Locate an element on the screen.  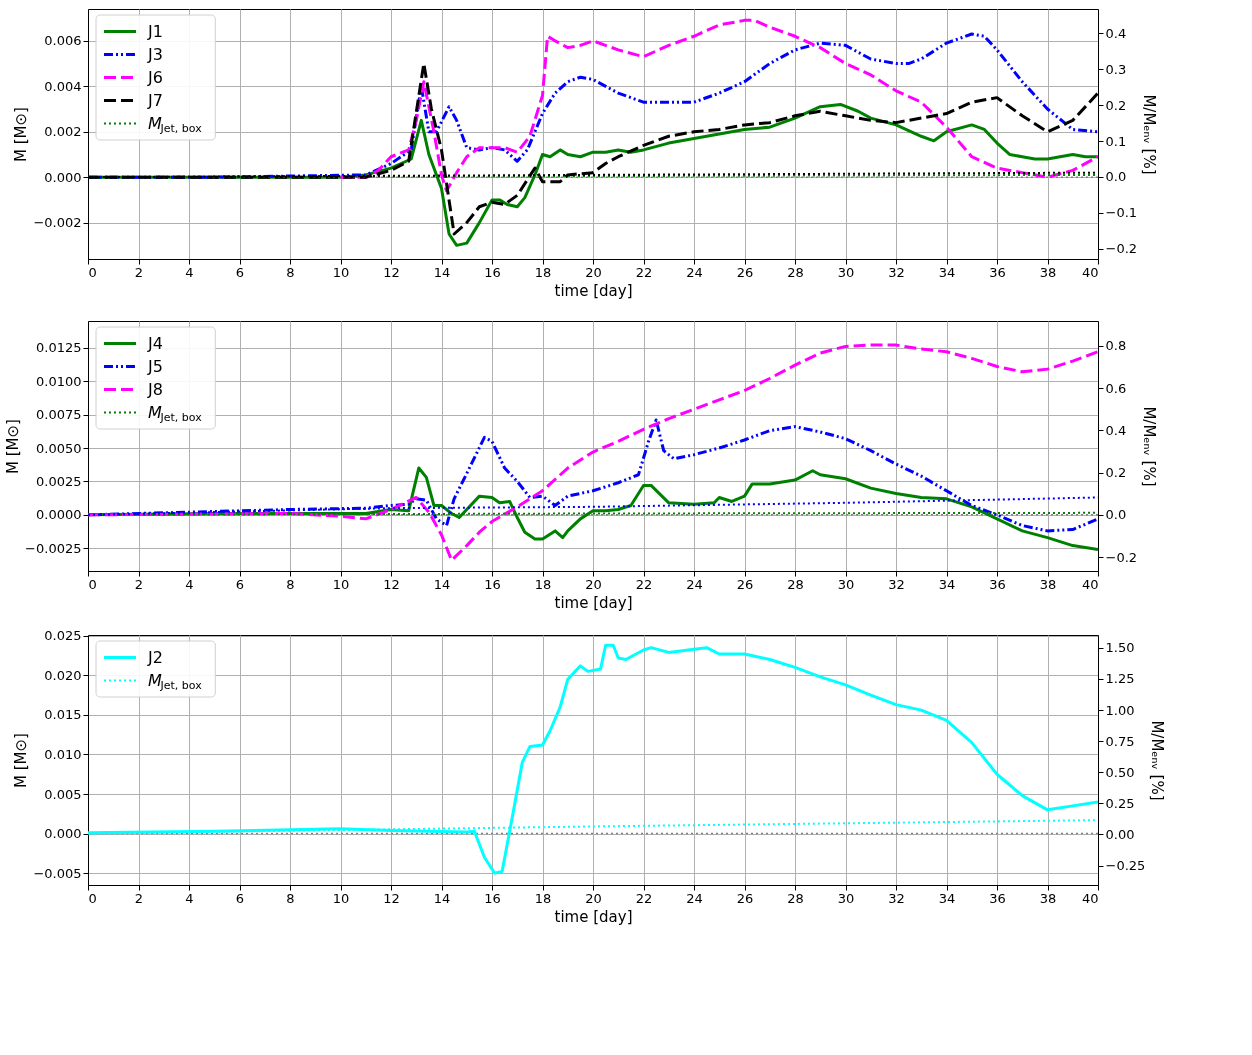
y-axis-title: M [M⊙] is located at coordinates (21, 134).